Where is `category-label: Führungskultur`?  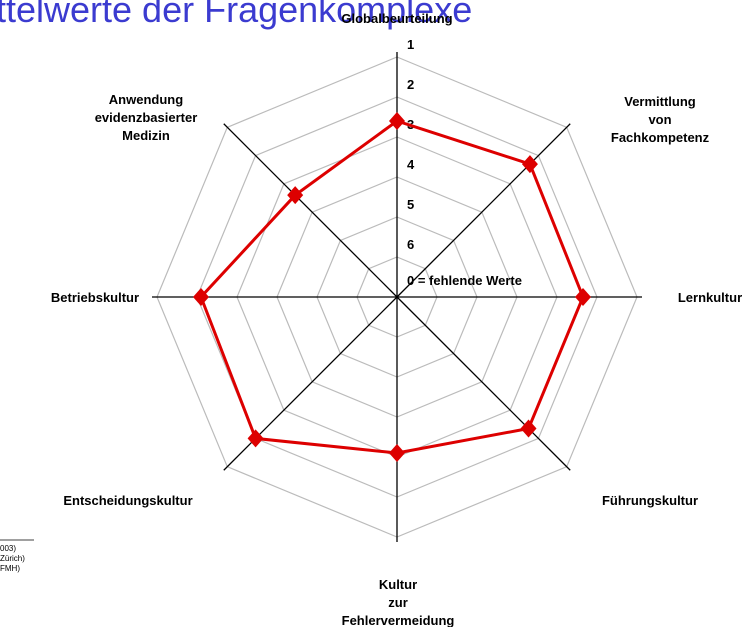
category-label: Führungskultur is located at coordinates (650, 500).